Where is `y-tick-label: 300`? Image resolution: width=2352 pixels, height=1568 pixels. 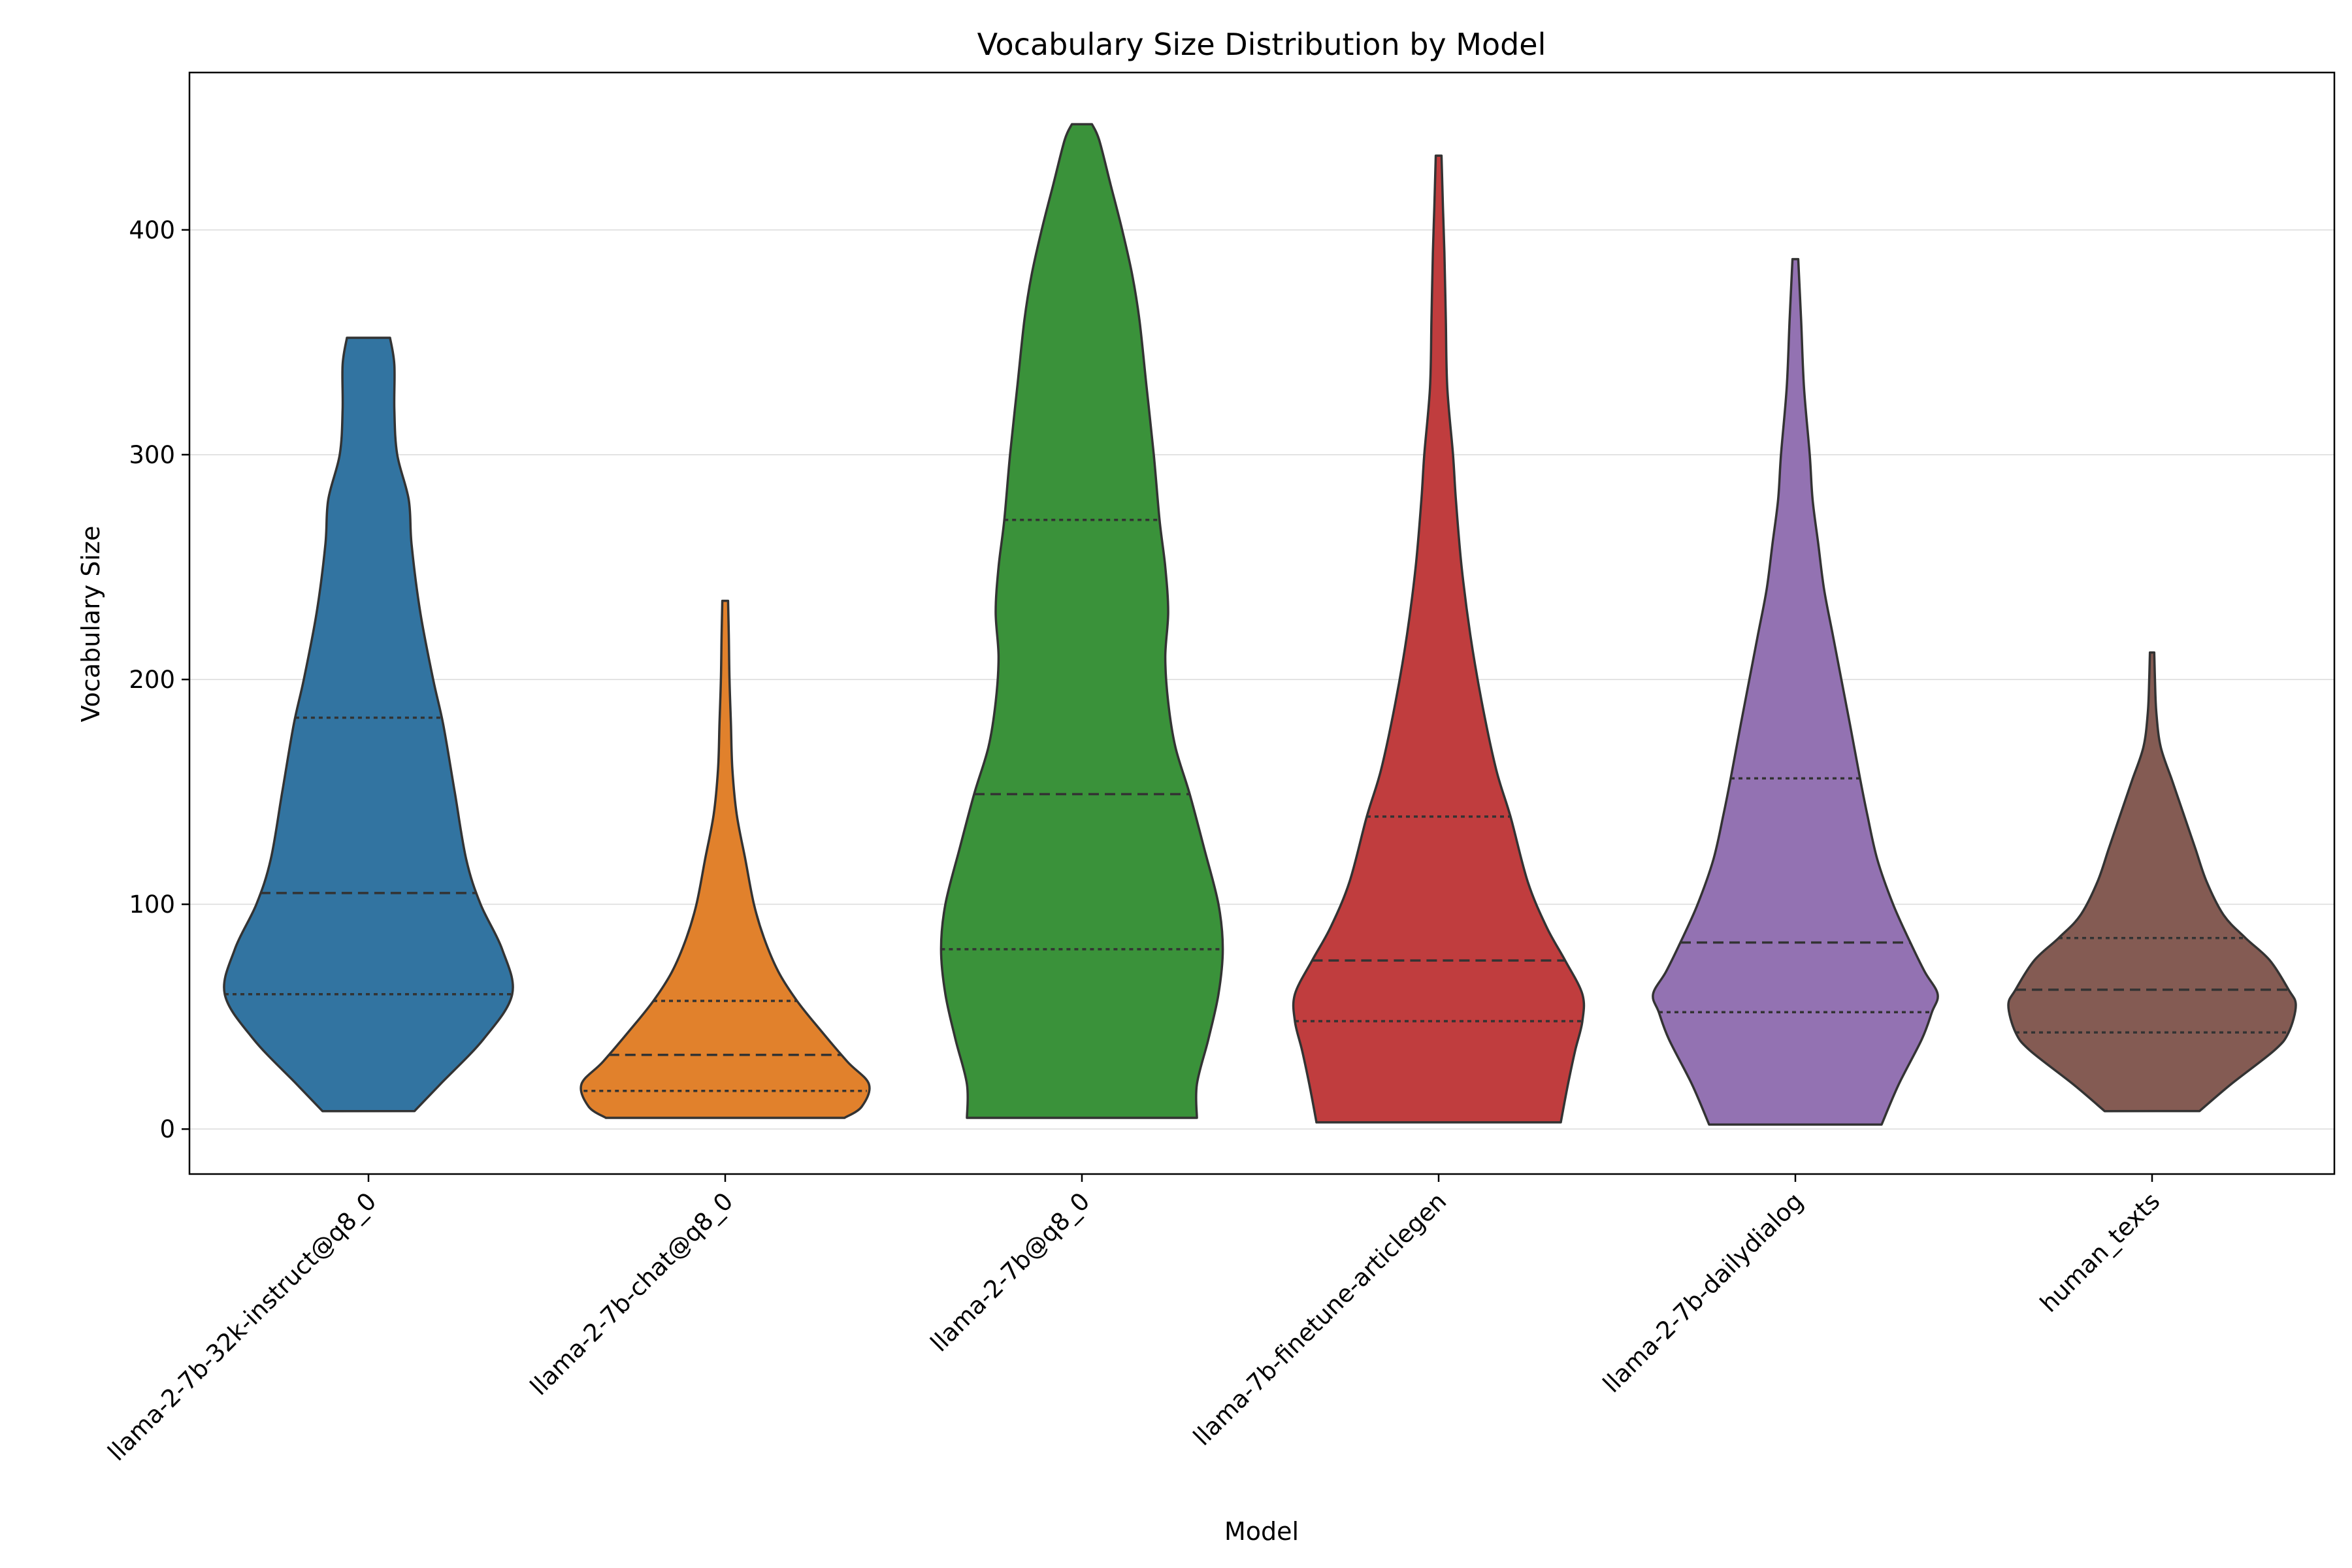
y-tick-label: 300 is located at coordinates (152, 455).